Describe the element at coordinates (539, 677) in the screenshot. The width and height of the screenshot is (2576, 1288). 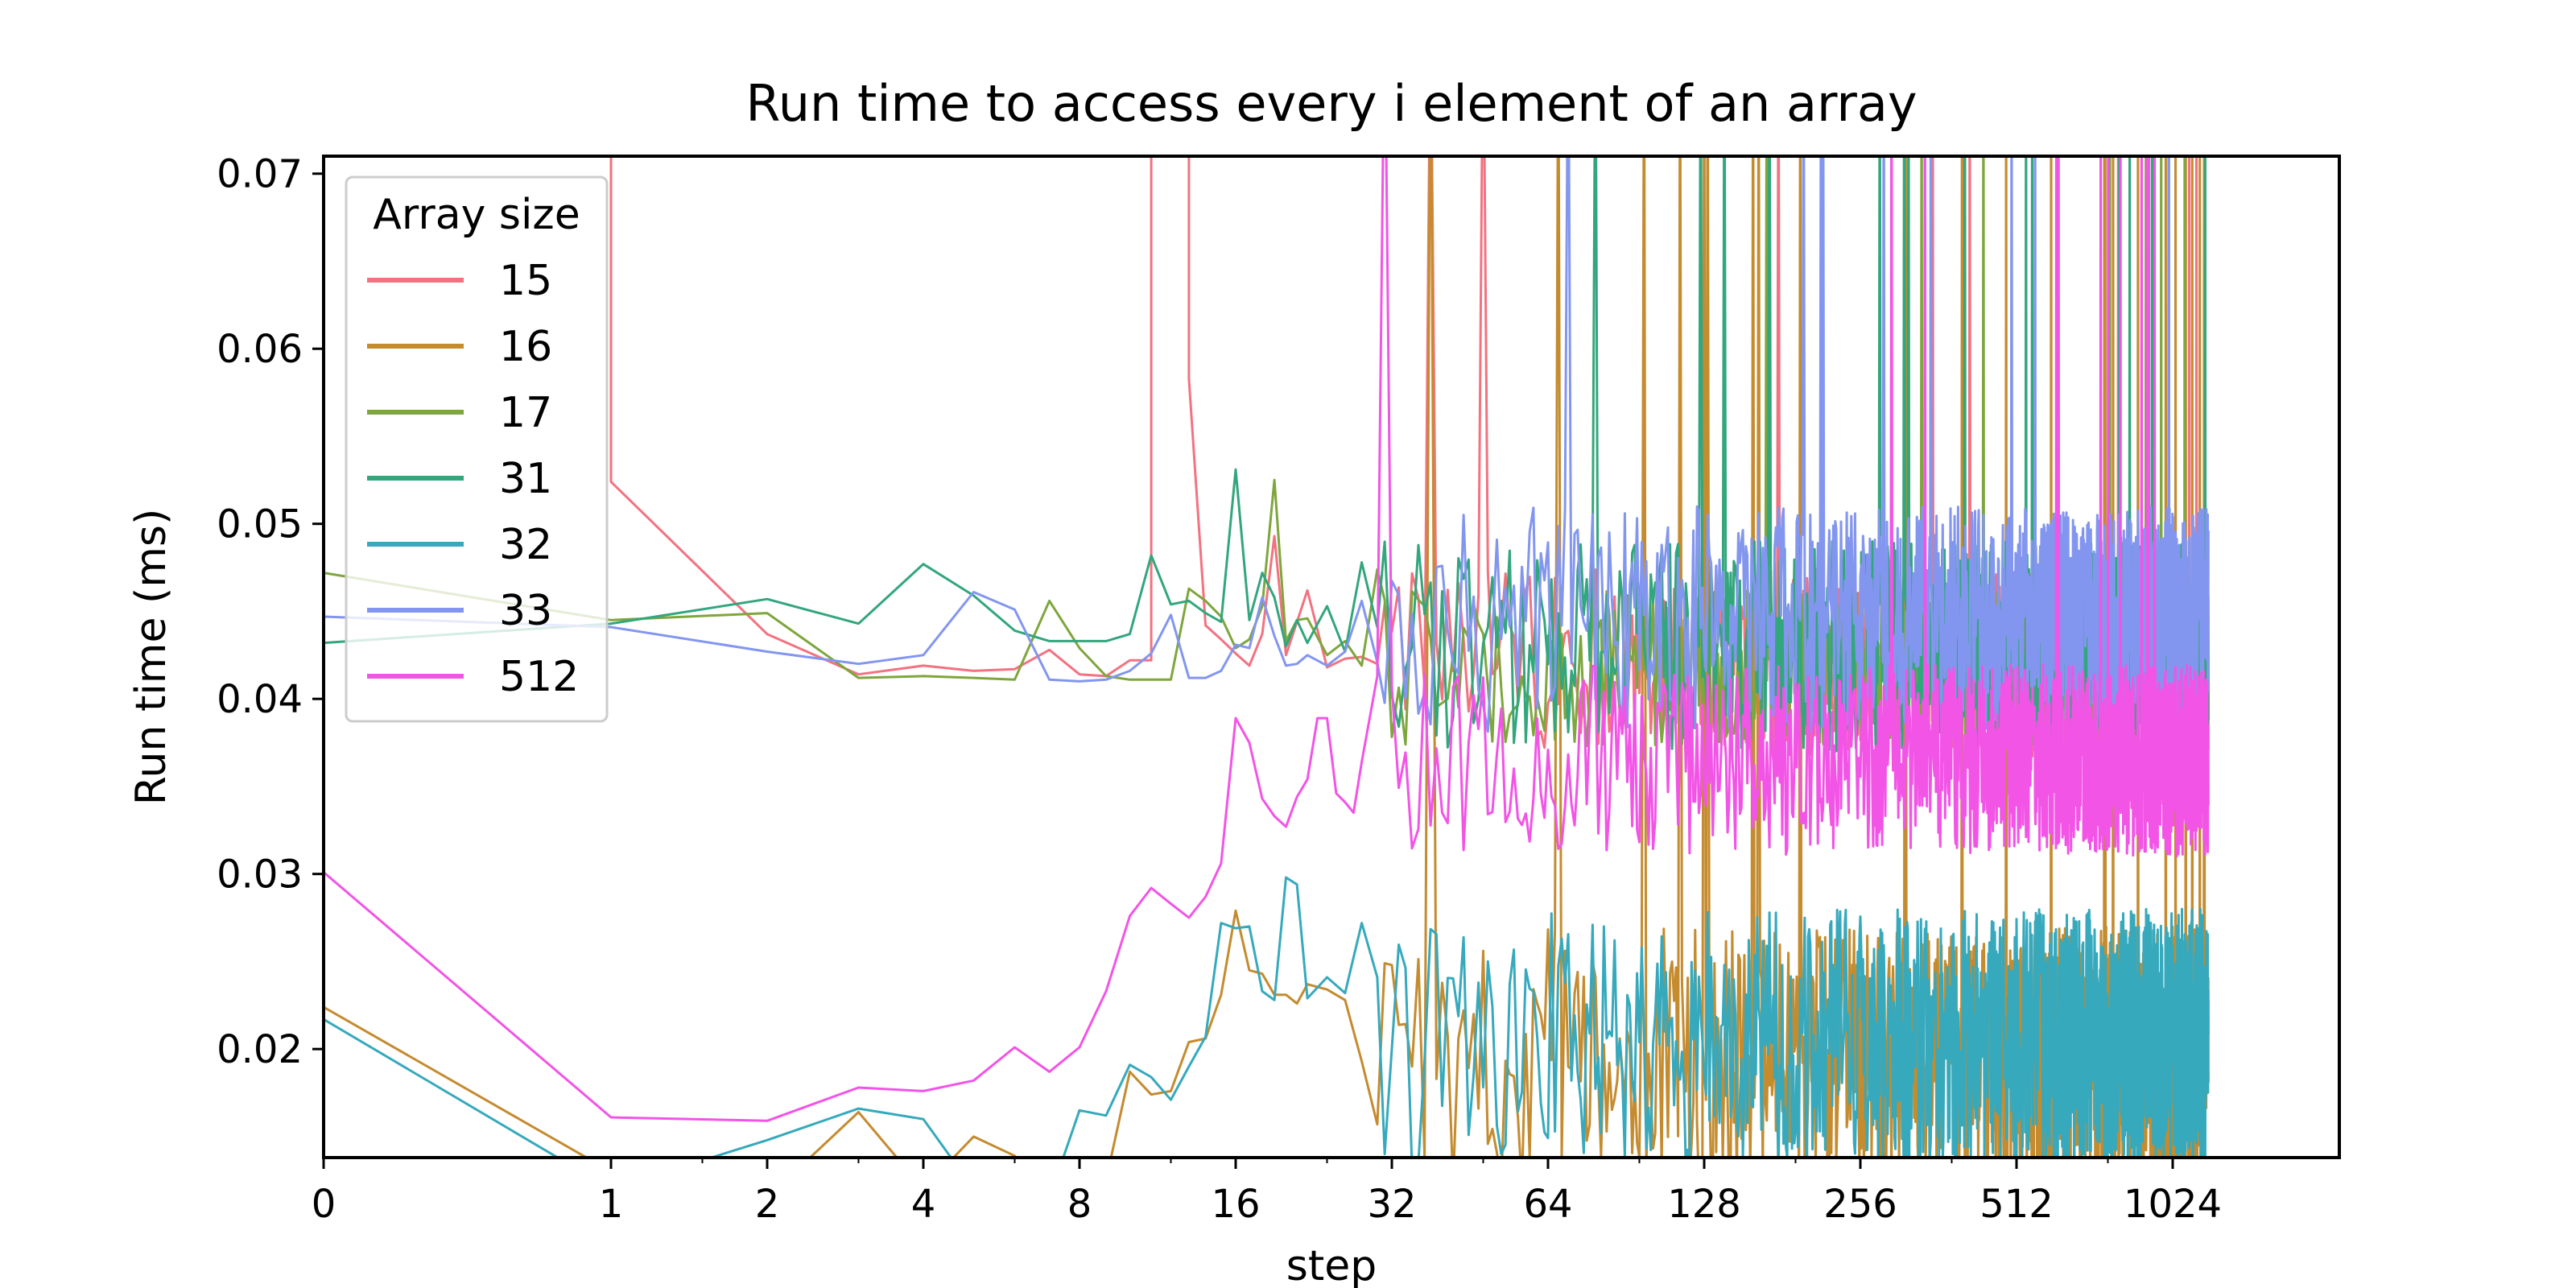
I see `legend-label-512: 512` at that location.